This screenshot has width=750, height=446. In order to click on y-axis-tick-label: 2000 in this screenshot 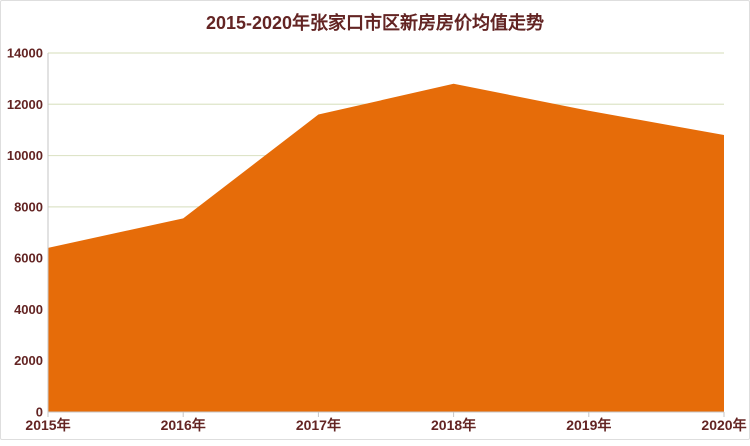, I will do `click(28, 360)`.